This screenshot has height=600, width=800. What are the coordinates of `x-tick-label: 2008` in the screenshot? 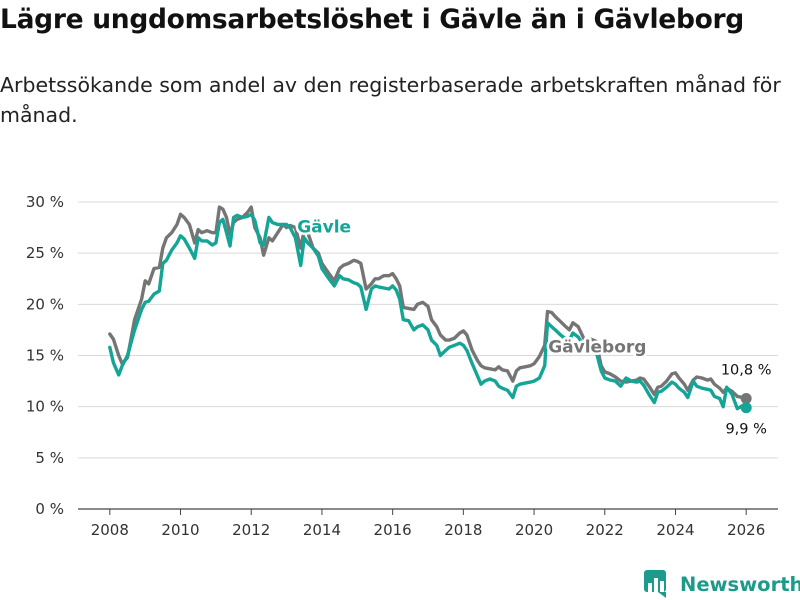 It's located at (110, 530).